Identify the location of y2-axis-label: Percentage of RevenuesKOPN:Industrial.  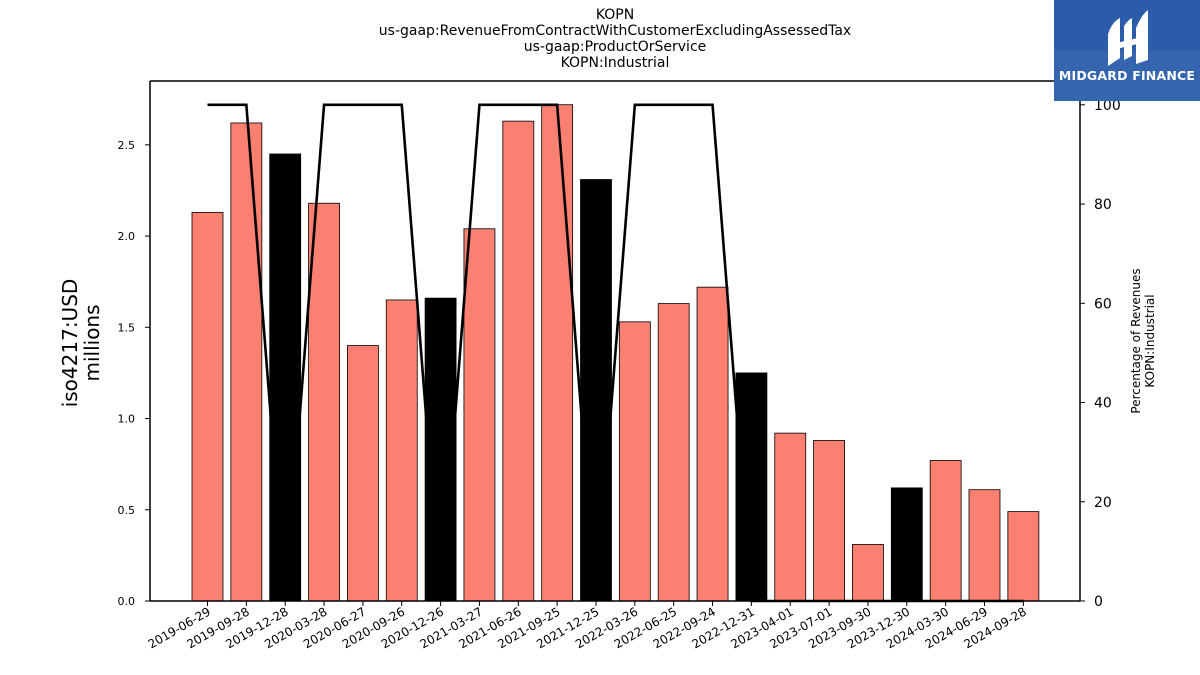
(1143, 340).